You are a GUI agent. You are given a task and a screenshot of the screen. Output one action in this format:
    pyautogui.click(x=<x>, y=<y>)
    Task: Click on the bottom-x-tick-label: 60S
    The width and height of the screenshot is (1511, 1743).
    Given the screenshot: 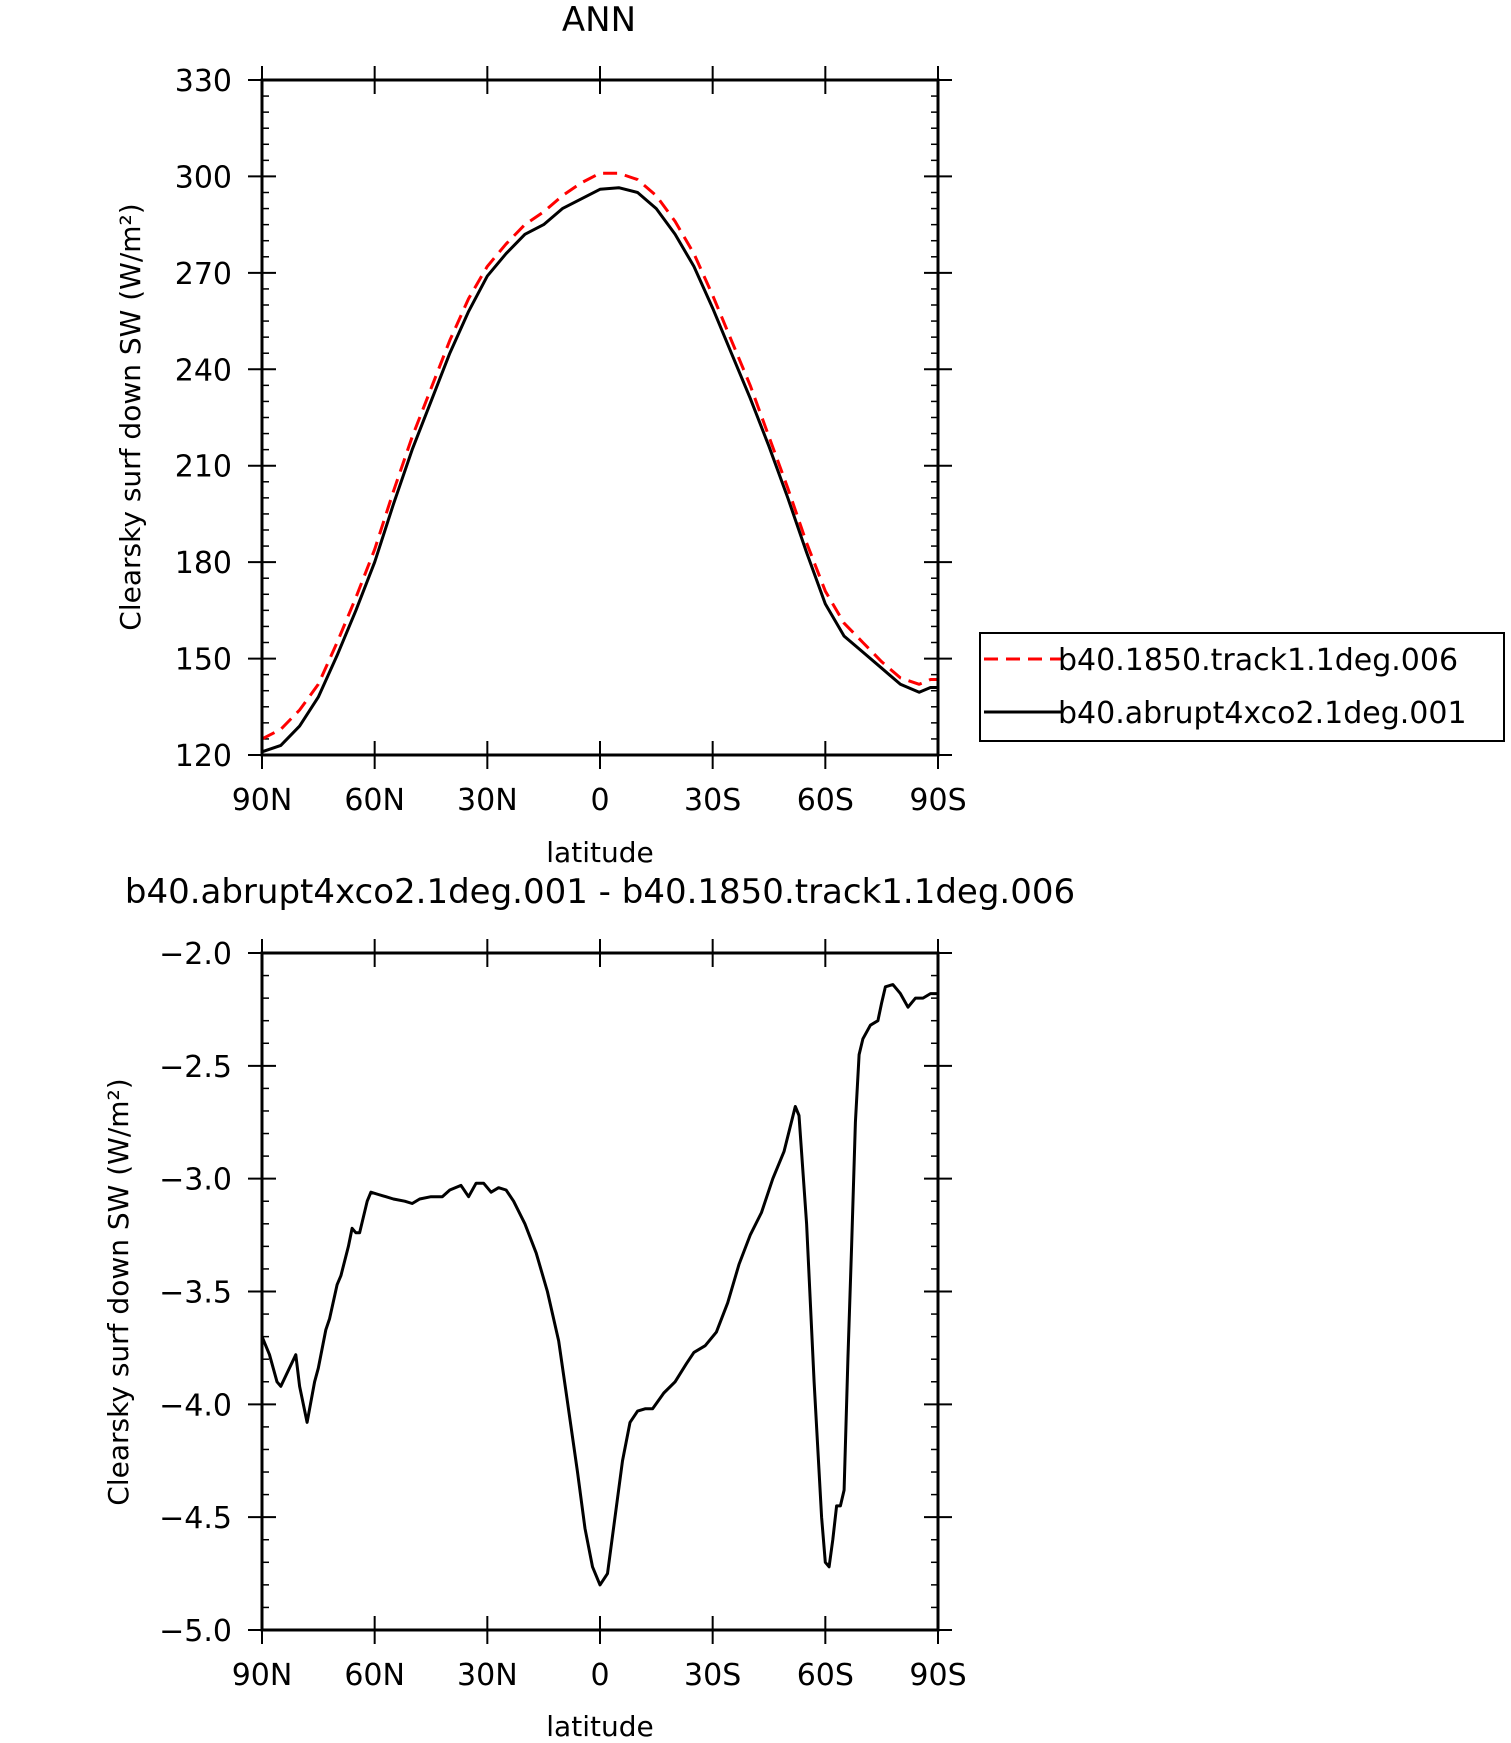 What is the action you would take?
    pyautogui.click(x=825, y=1675)
    